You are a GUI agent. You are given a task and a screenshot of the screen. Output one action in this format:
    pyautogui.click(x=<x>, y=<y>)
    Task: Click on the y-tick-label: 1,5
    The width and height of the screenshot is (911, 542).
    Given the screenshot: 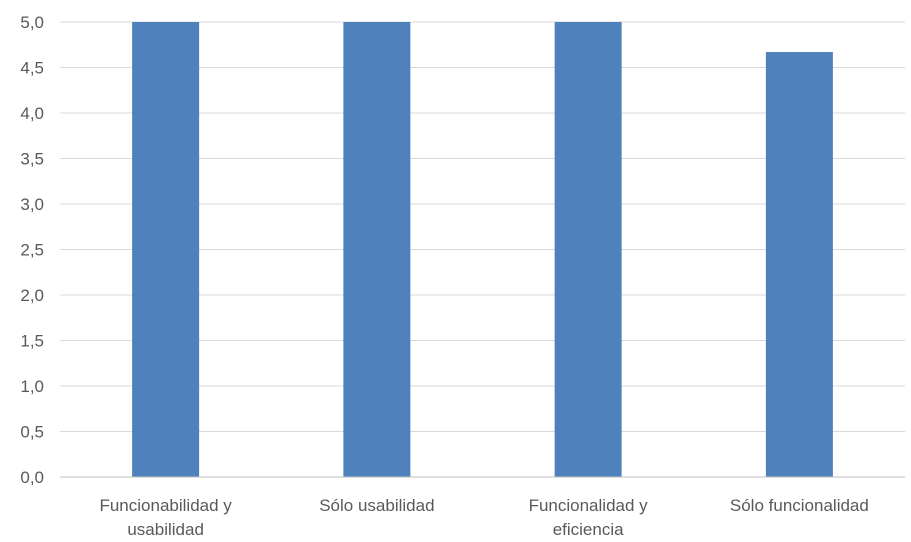 What is the action you would take?
    pyautogui.click(x=32, y=341)
    